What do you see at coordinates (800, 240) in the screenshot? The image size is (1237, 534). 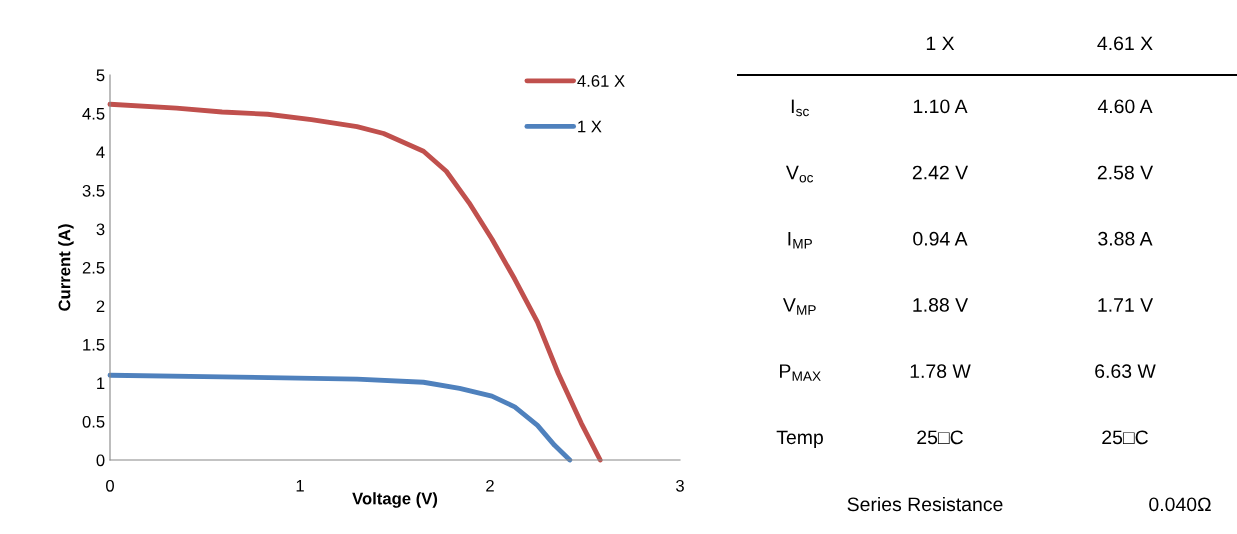 I see `category-label: I$_{MP}$` at bounding box center [800, 240].